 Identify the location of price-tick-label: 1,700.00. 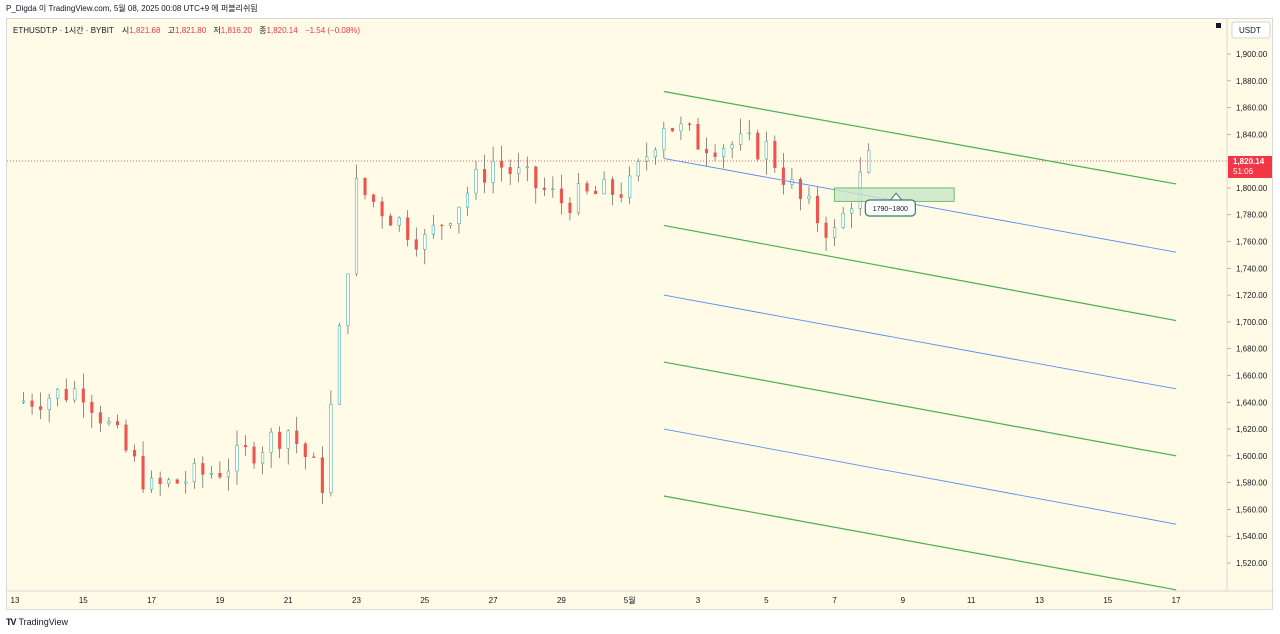
(1252, 322).